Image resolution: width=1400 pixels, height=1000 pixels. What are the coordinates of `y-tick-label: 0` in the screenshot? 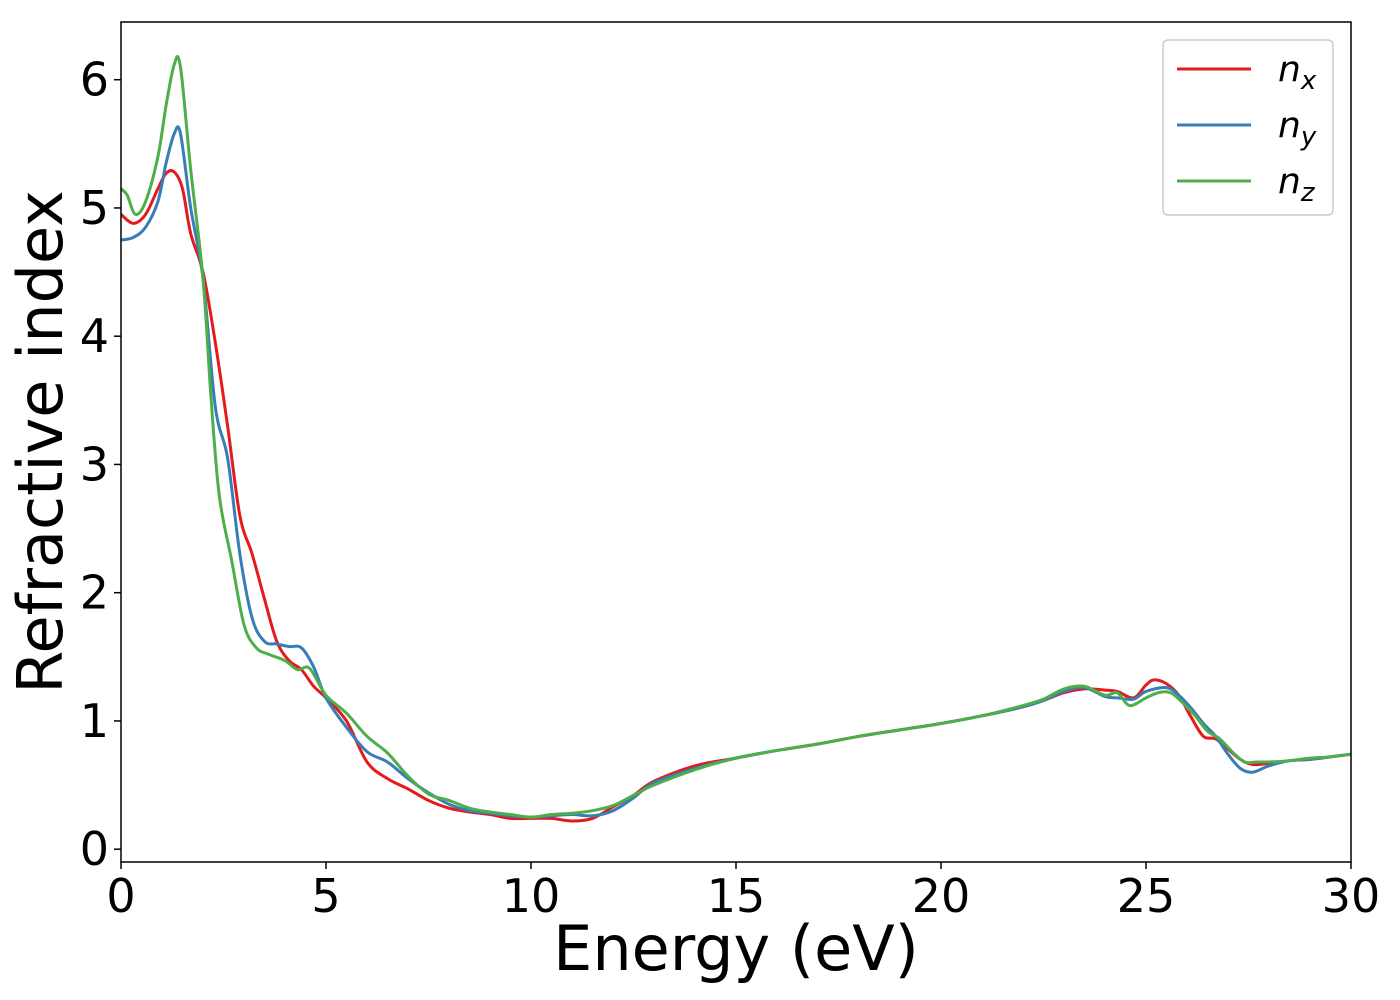 It's located at (94, 849).